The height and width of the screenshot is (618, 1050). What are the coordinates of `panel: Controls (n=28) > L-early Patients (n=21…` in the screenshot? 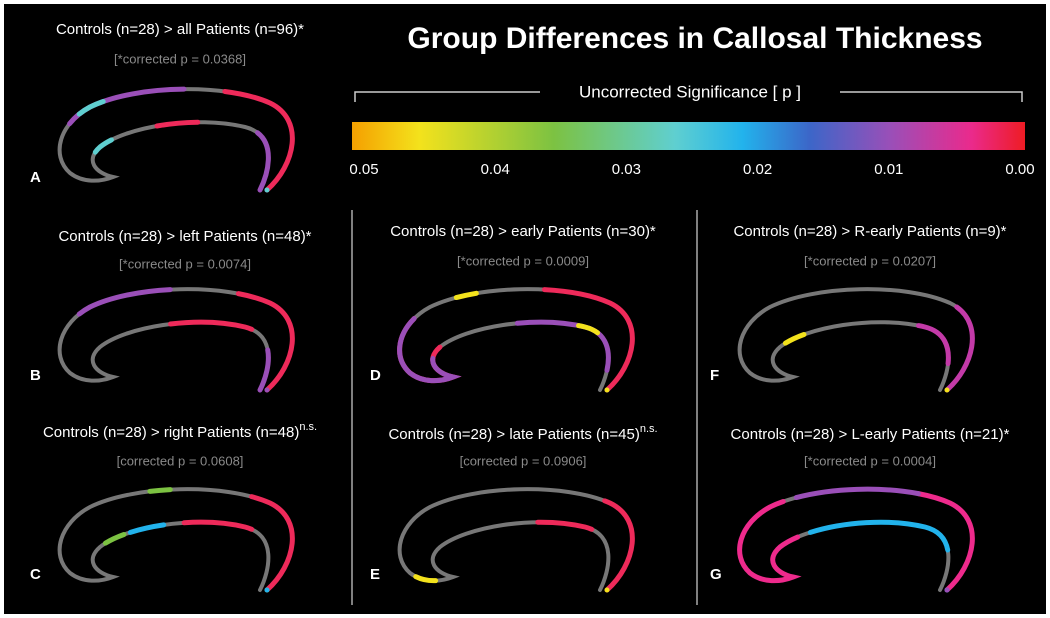 It's located at (860, 508).